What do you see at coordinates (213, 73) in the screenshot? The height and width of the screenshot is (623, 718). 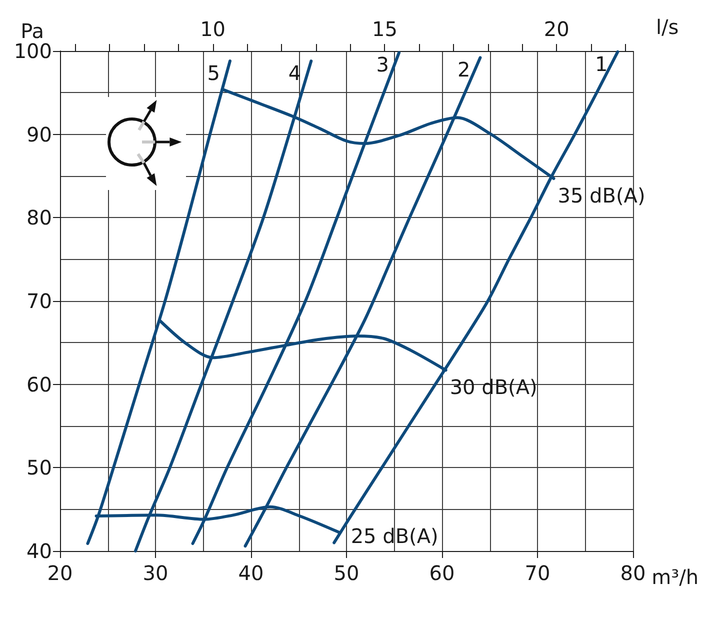 I see `series-label: 5` at bounding box center [213, 73].